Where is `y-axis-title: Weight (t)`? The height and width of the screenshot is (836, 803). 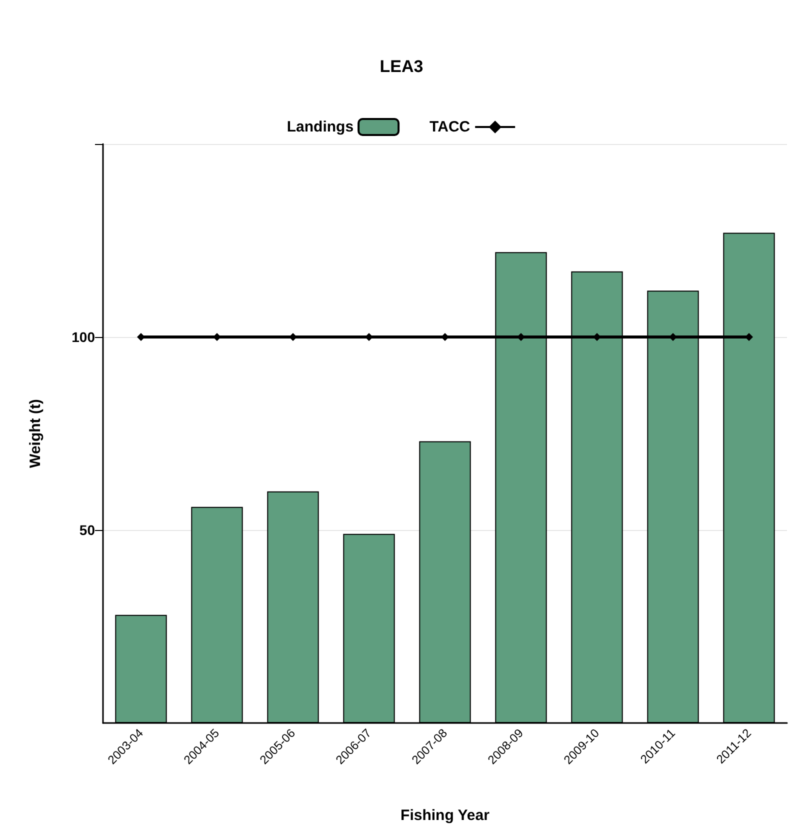
y-axis-title: Weight (t) is located at coordinates (35, 433).